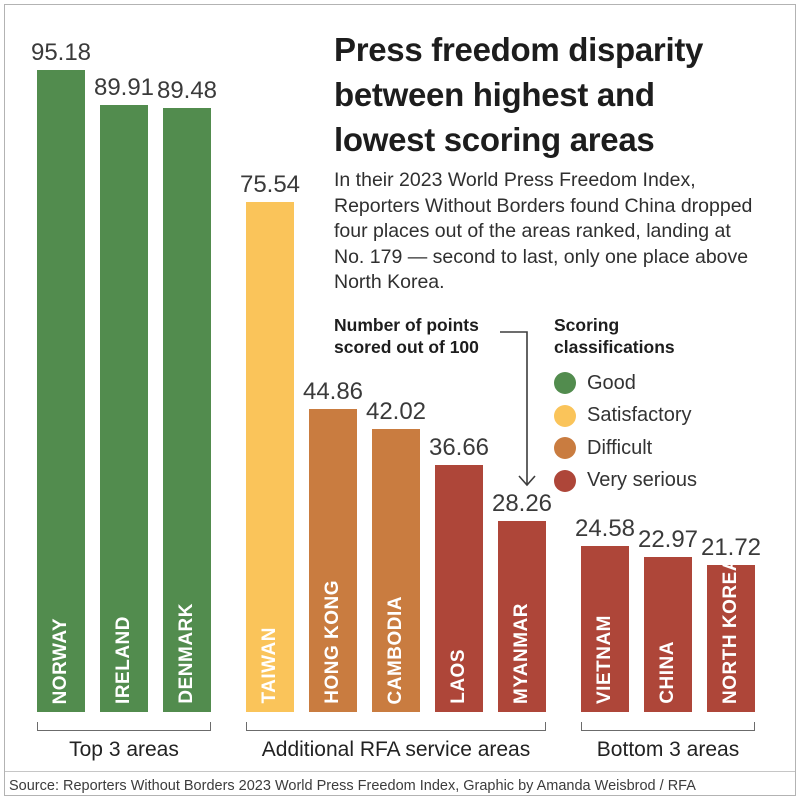 Image resolution: width=800 pixels, height=800 pixels. Describe the element at coordinates (123, 660) in the screenshot. I see `bar-name-label: IRELAND` at that location.